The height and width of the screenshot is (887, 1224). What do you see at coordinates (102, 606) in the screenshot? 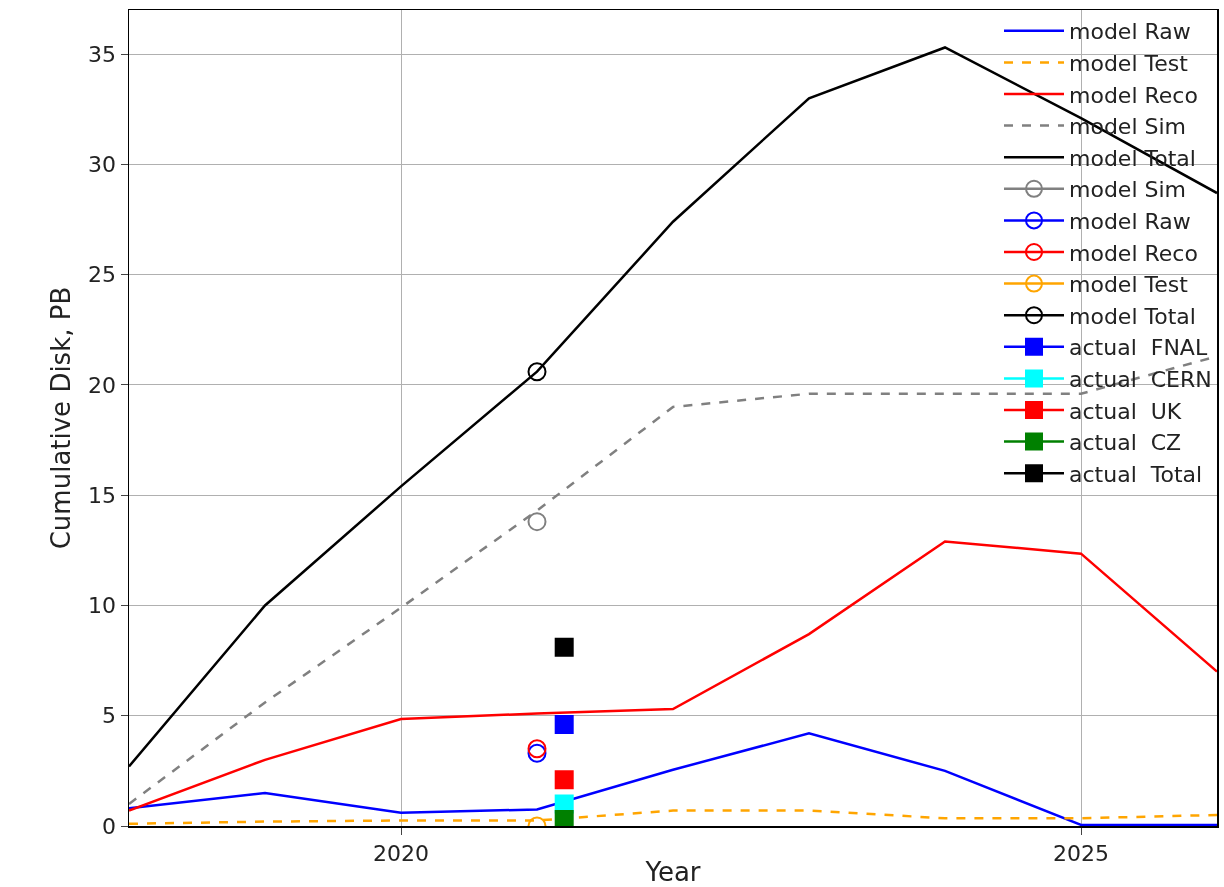
I see `y-tick-label: 10` at bounding box center [102, 606].